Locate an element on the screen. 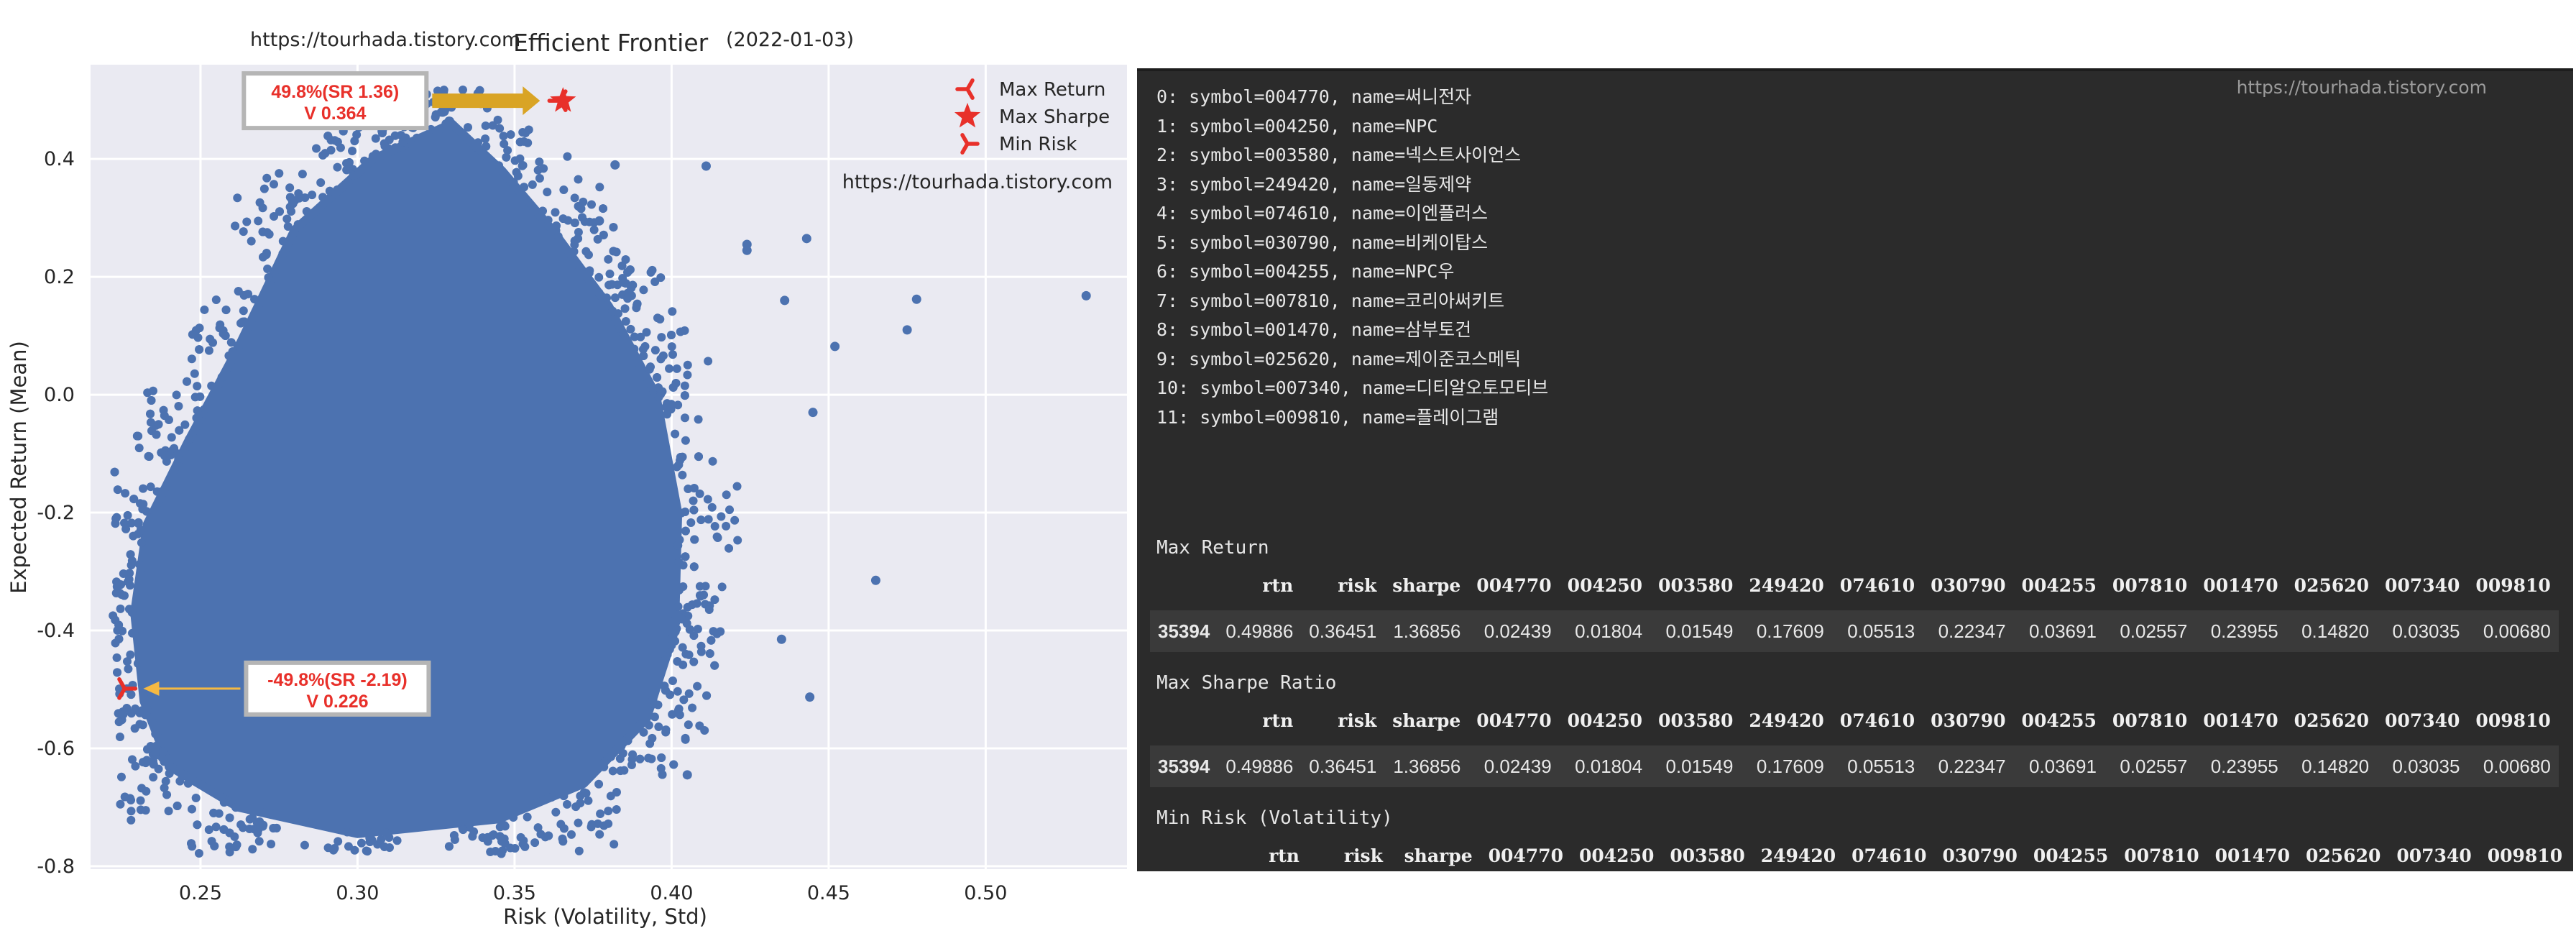 The height and width of the screenshot is (936, 2576). annotation-box is located at coordinates (337, 688).